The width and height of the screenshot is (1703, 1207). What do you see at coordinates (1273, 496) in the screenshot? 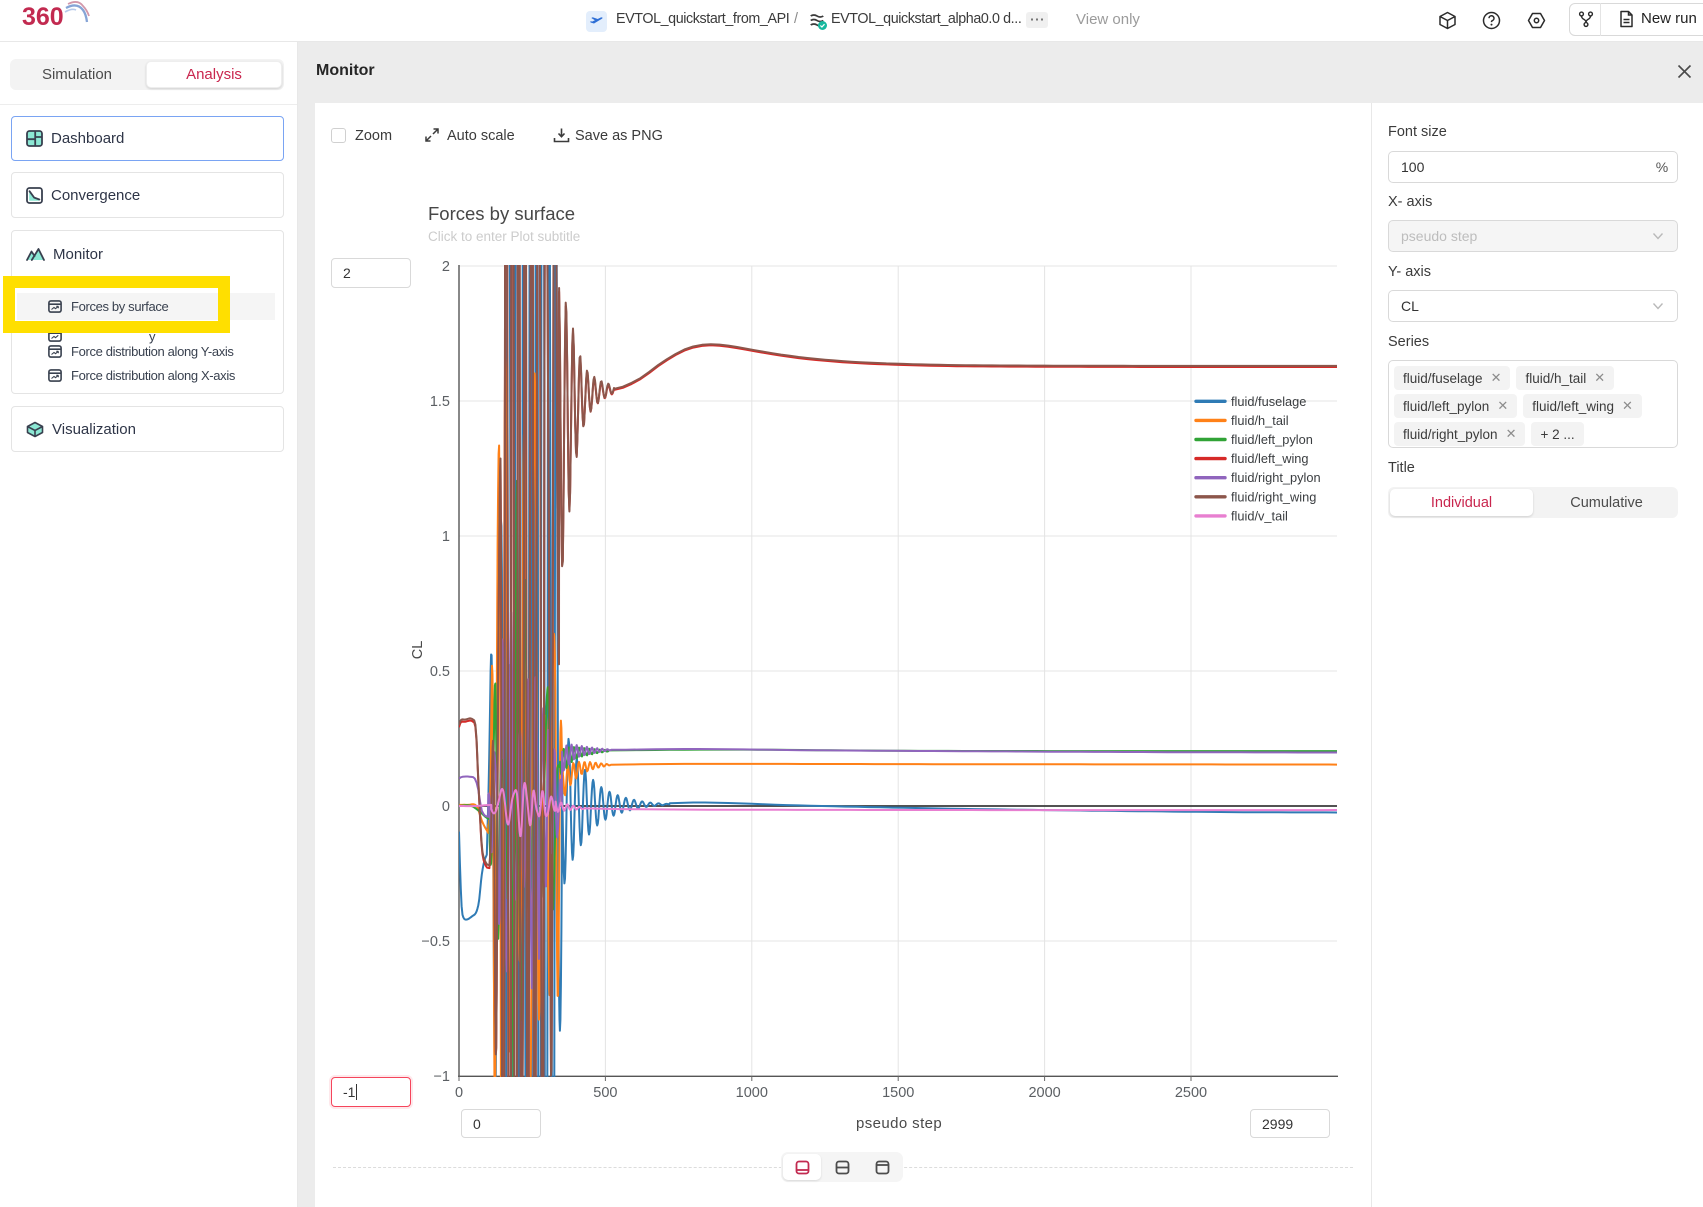
I see `svg-text: fluid/right_wing` at bounding box center [1273, 496].